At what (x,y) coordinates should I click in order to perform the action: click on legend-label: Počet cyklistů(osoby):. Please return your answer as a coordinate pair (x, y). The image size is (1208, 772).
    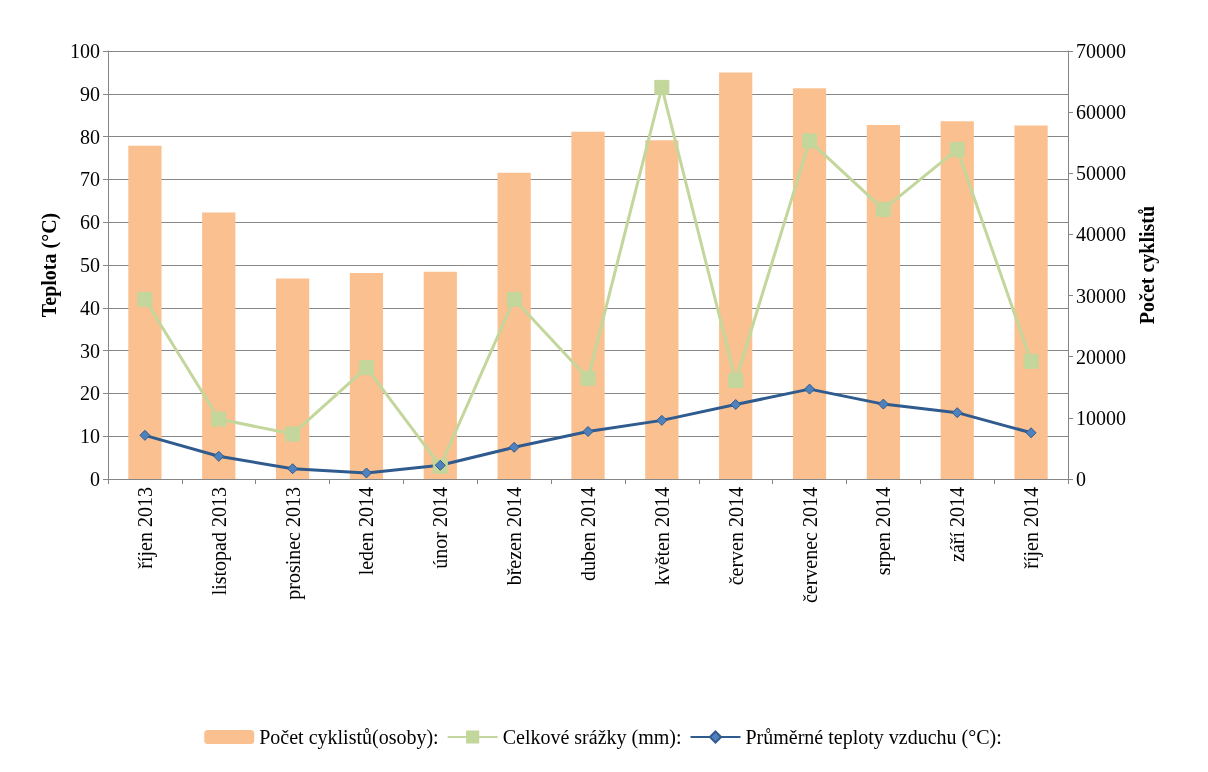
    Looking at the image, I should click on (349, 737).